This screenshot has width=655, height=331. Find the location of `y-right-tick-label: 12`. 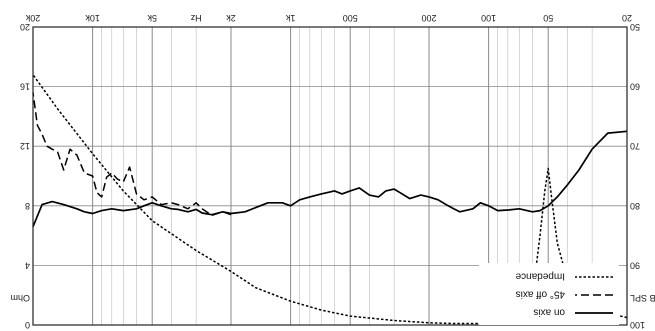

y-right-tick-label: 12 is located at coordinates (25, 146).